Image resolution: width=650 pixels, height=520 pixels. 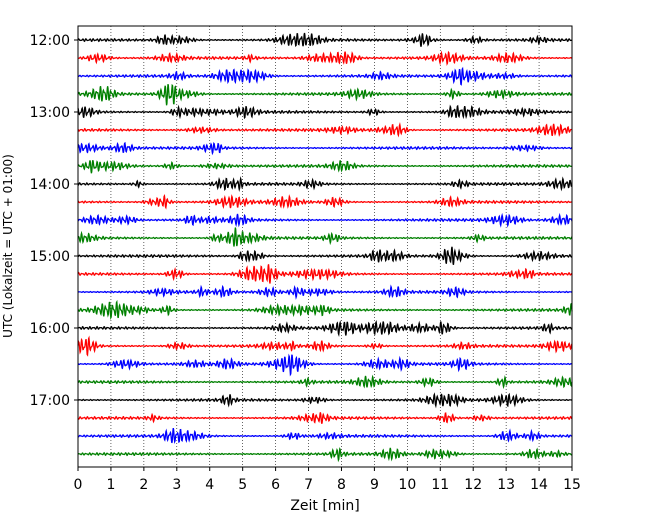 What do you see at coordinates (324, 506) in the screenshot?
I see `x-axis-label: Zeit [min]` at bounding box center [324, 506].